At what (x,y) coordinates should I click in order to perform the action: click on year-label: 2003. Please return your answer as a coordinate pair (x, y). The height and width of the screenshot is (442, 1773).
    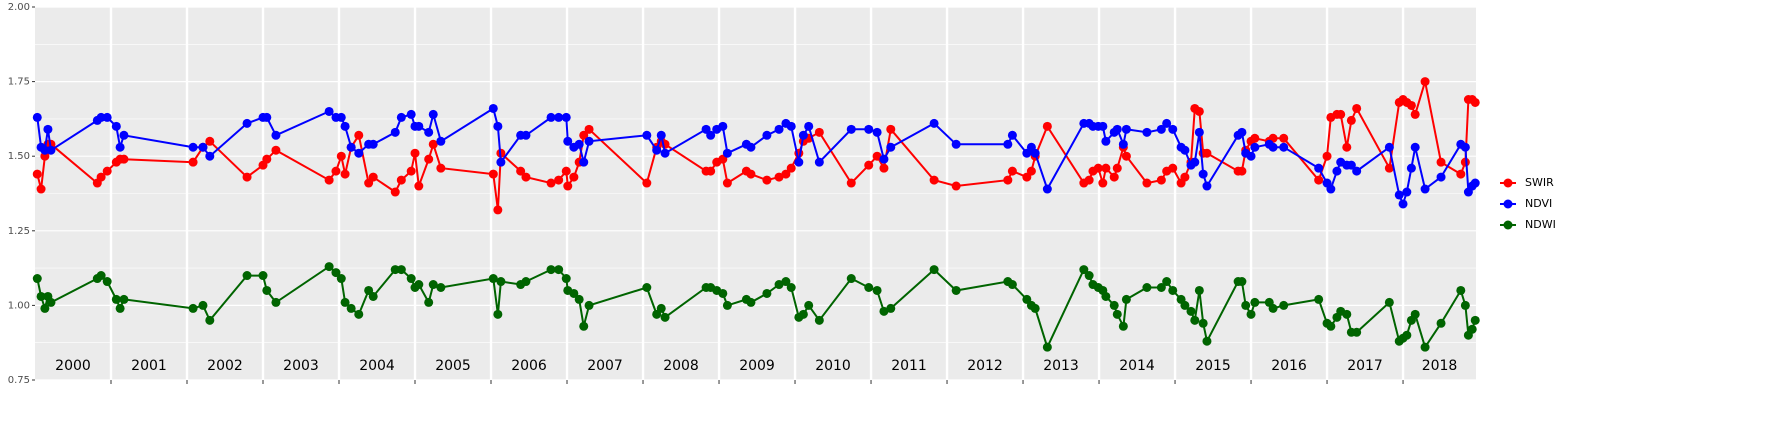
    Looking at the image, I should click on (301, 366).